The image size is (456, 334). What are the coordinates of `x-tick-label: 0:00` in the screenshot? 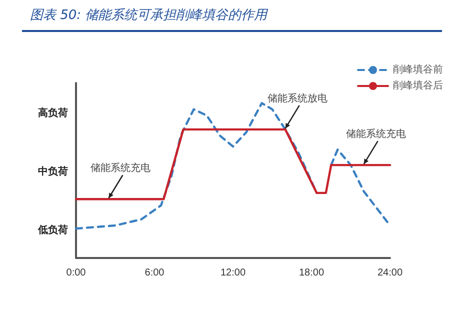 It's located at (76, 273).